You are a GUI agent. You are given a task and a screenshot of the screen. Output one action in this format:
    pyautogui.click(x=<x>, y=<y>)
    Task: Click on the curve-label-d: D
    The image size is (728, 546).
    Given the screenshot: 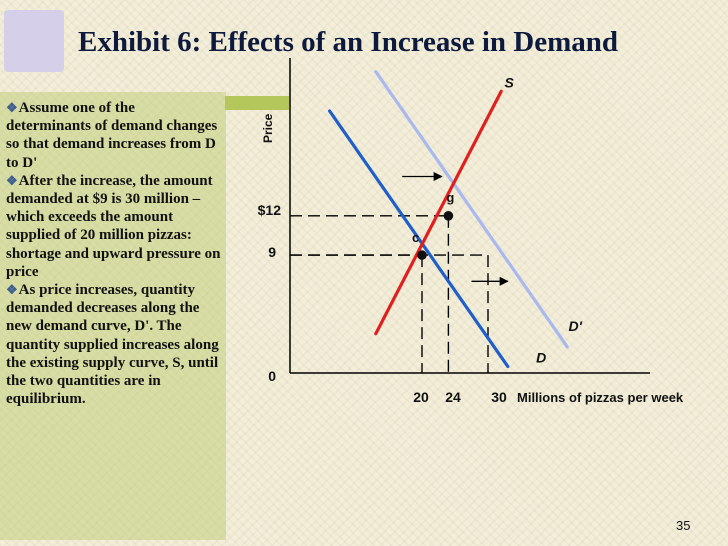 What is the action you would take?
    pyautogui.click(x=541, y=358)
    